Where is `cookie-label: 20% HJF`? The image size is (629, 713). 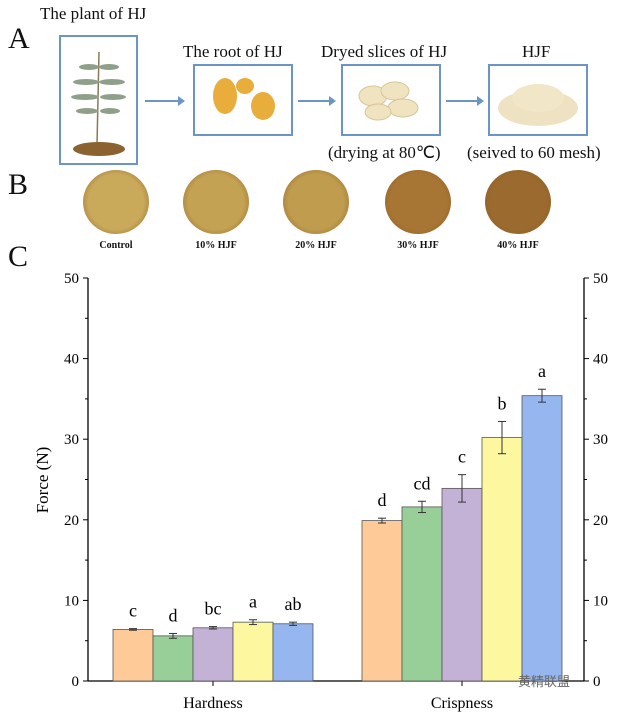
cookie-label: 20% HJF is located at coordinates (316, 245).